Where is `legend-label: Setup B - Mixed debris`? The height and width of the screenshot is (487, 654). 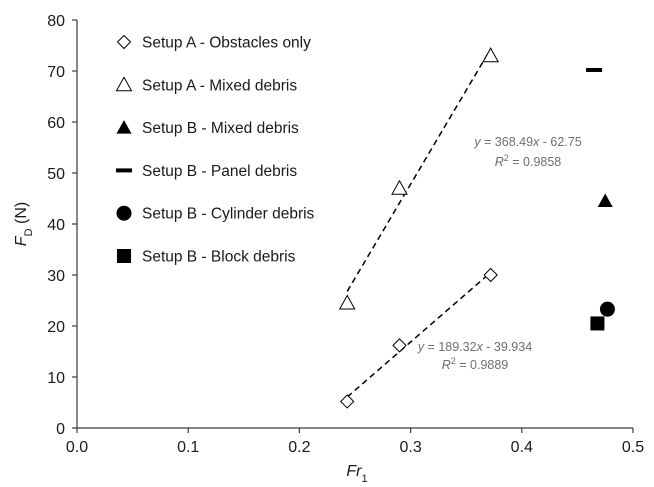 legend-label: Setup B - Mixed debris is located at coordinates (220, 128).